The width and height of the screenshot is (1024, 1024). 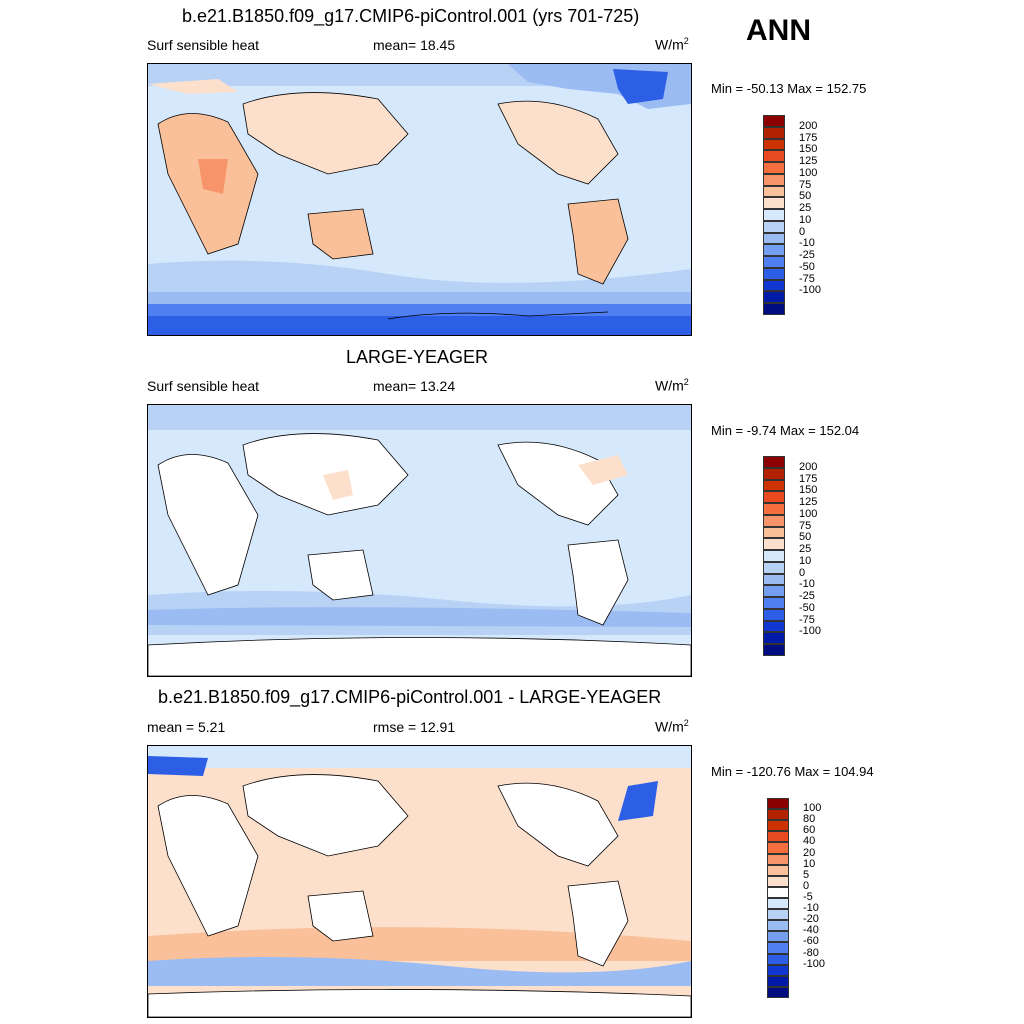 What do you see at coordinates (203, 45) in the screenshot?
I see `panel1-variable-label: Surf sensible heat` at bounding box center [203, 45].